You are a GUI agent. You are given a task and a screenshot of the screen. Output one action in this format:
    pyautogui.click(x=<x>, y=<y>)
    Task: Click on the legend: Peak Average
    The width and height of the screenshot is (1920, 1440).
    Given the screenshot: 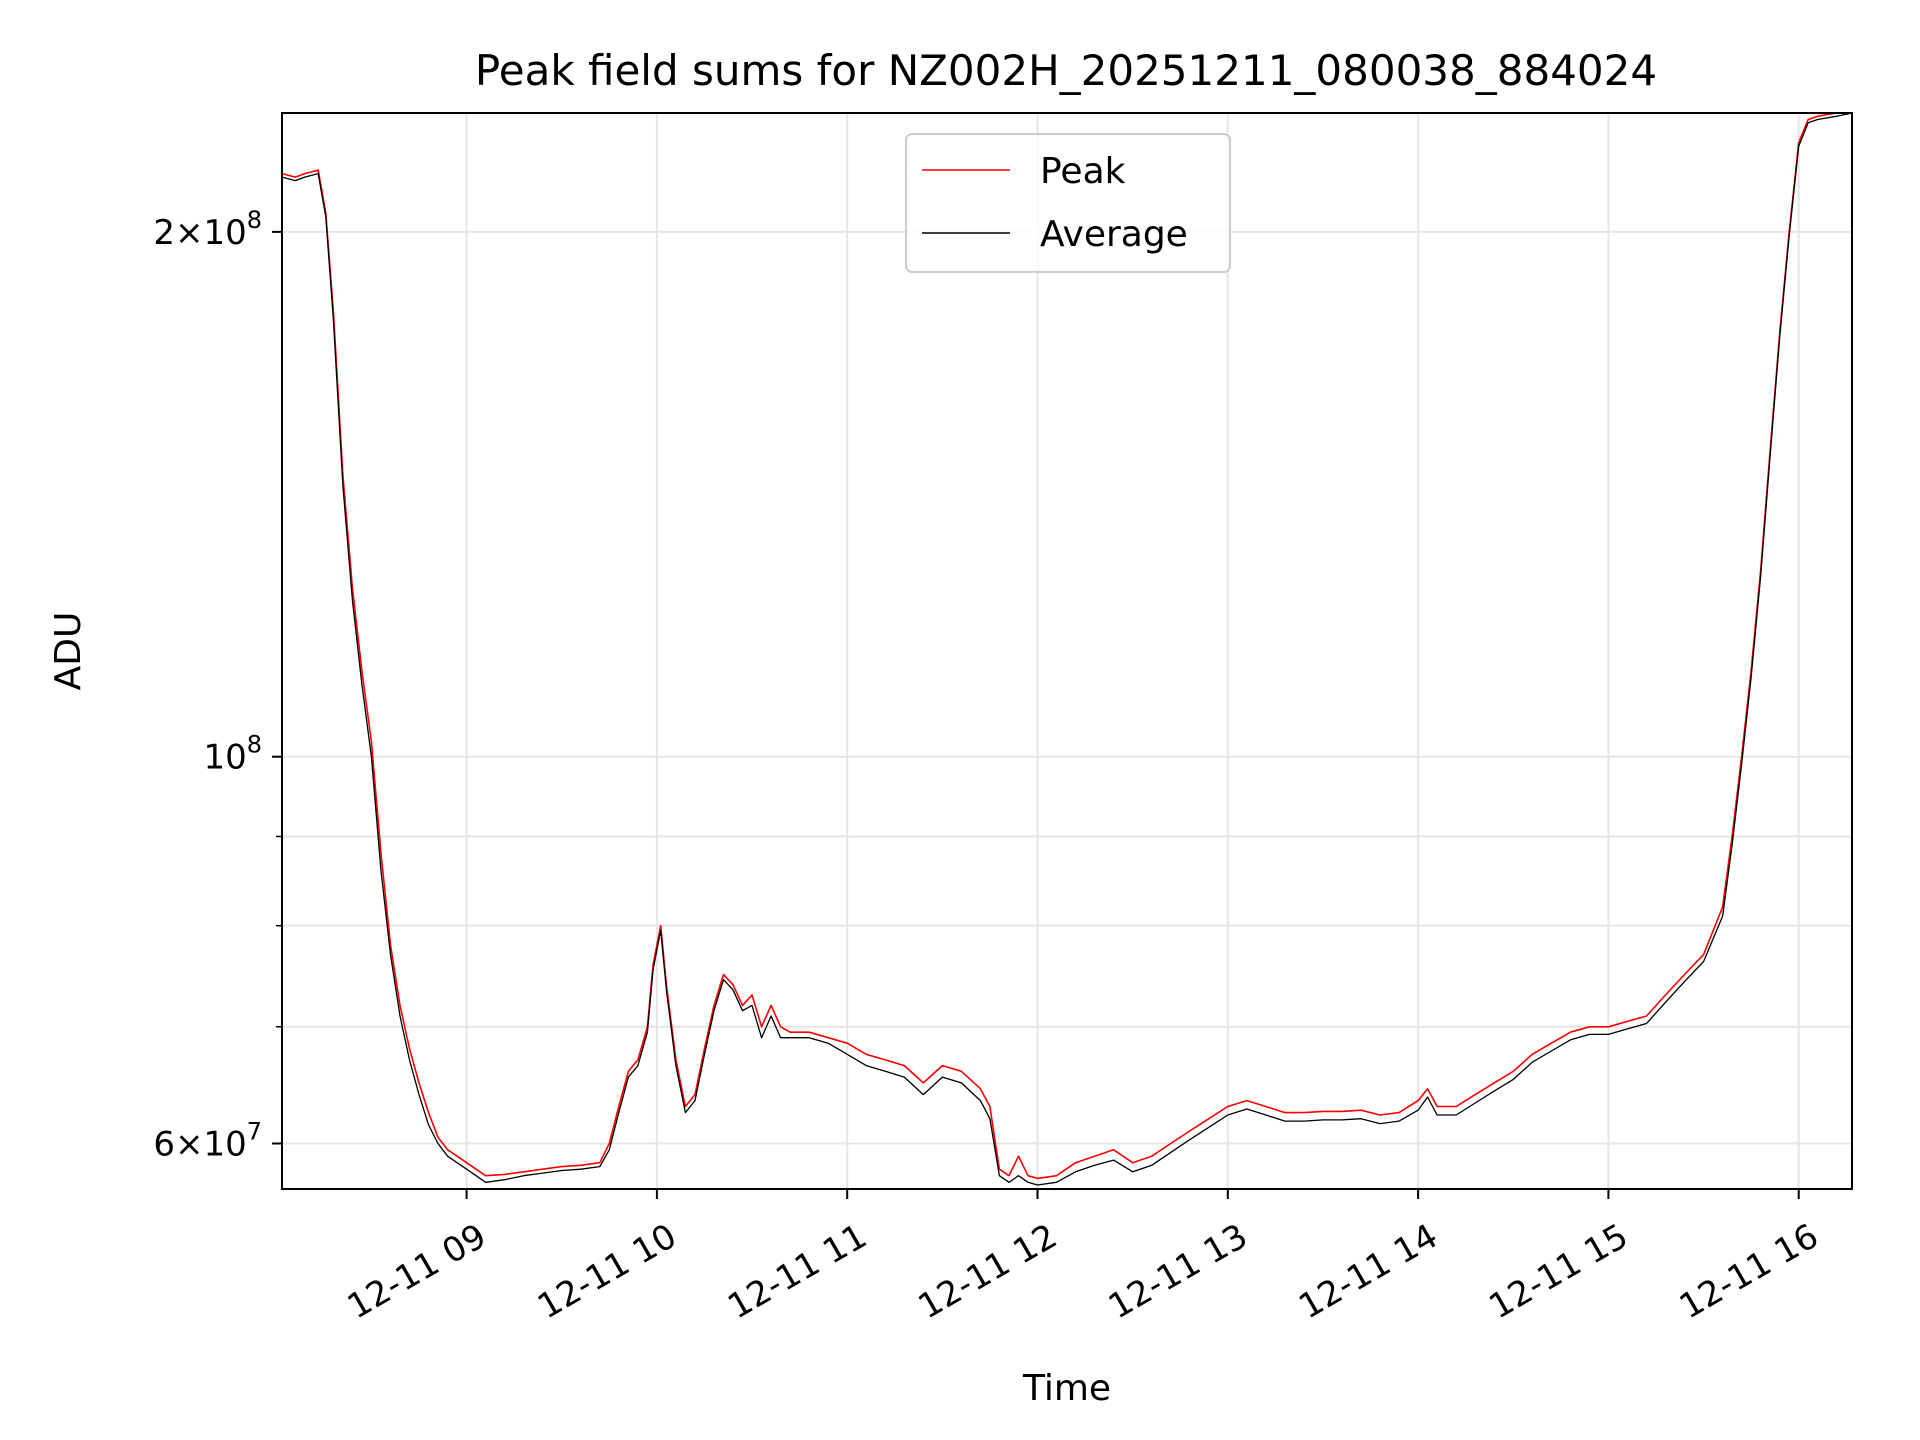 What is the action you would take?
    pyautogui.click(x=1068, y=203)
    